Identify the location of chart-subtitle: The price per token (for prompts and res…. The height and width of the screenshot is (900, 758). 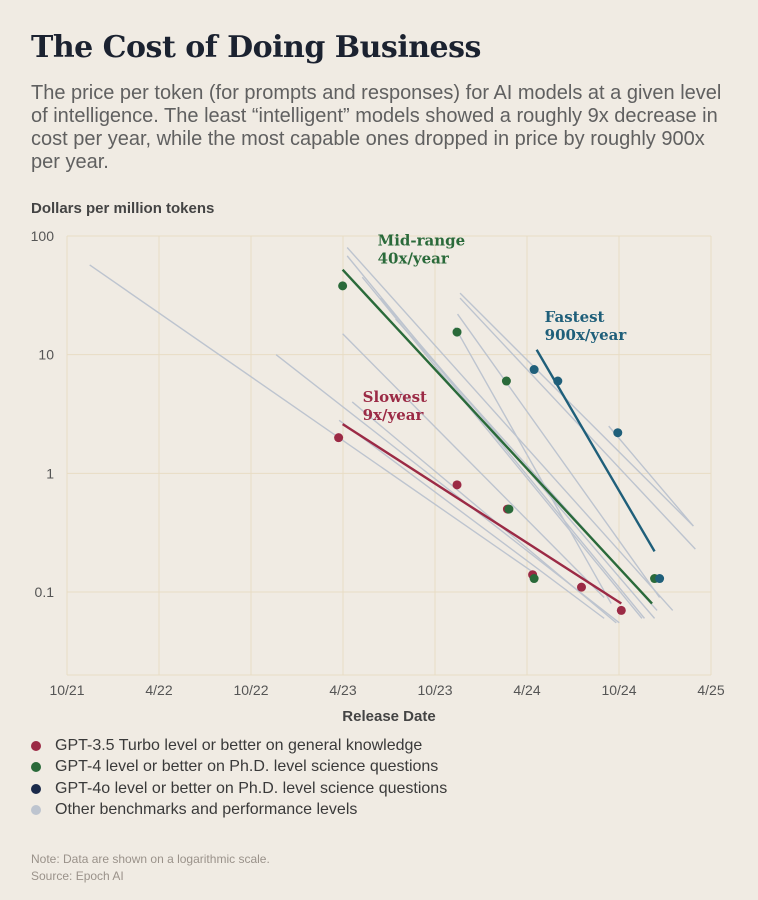
(376, 127).